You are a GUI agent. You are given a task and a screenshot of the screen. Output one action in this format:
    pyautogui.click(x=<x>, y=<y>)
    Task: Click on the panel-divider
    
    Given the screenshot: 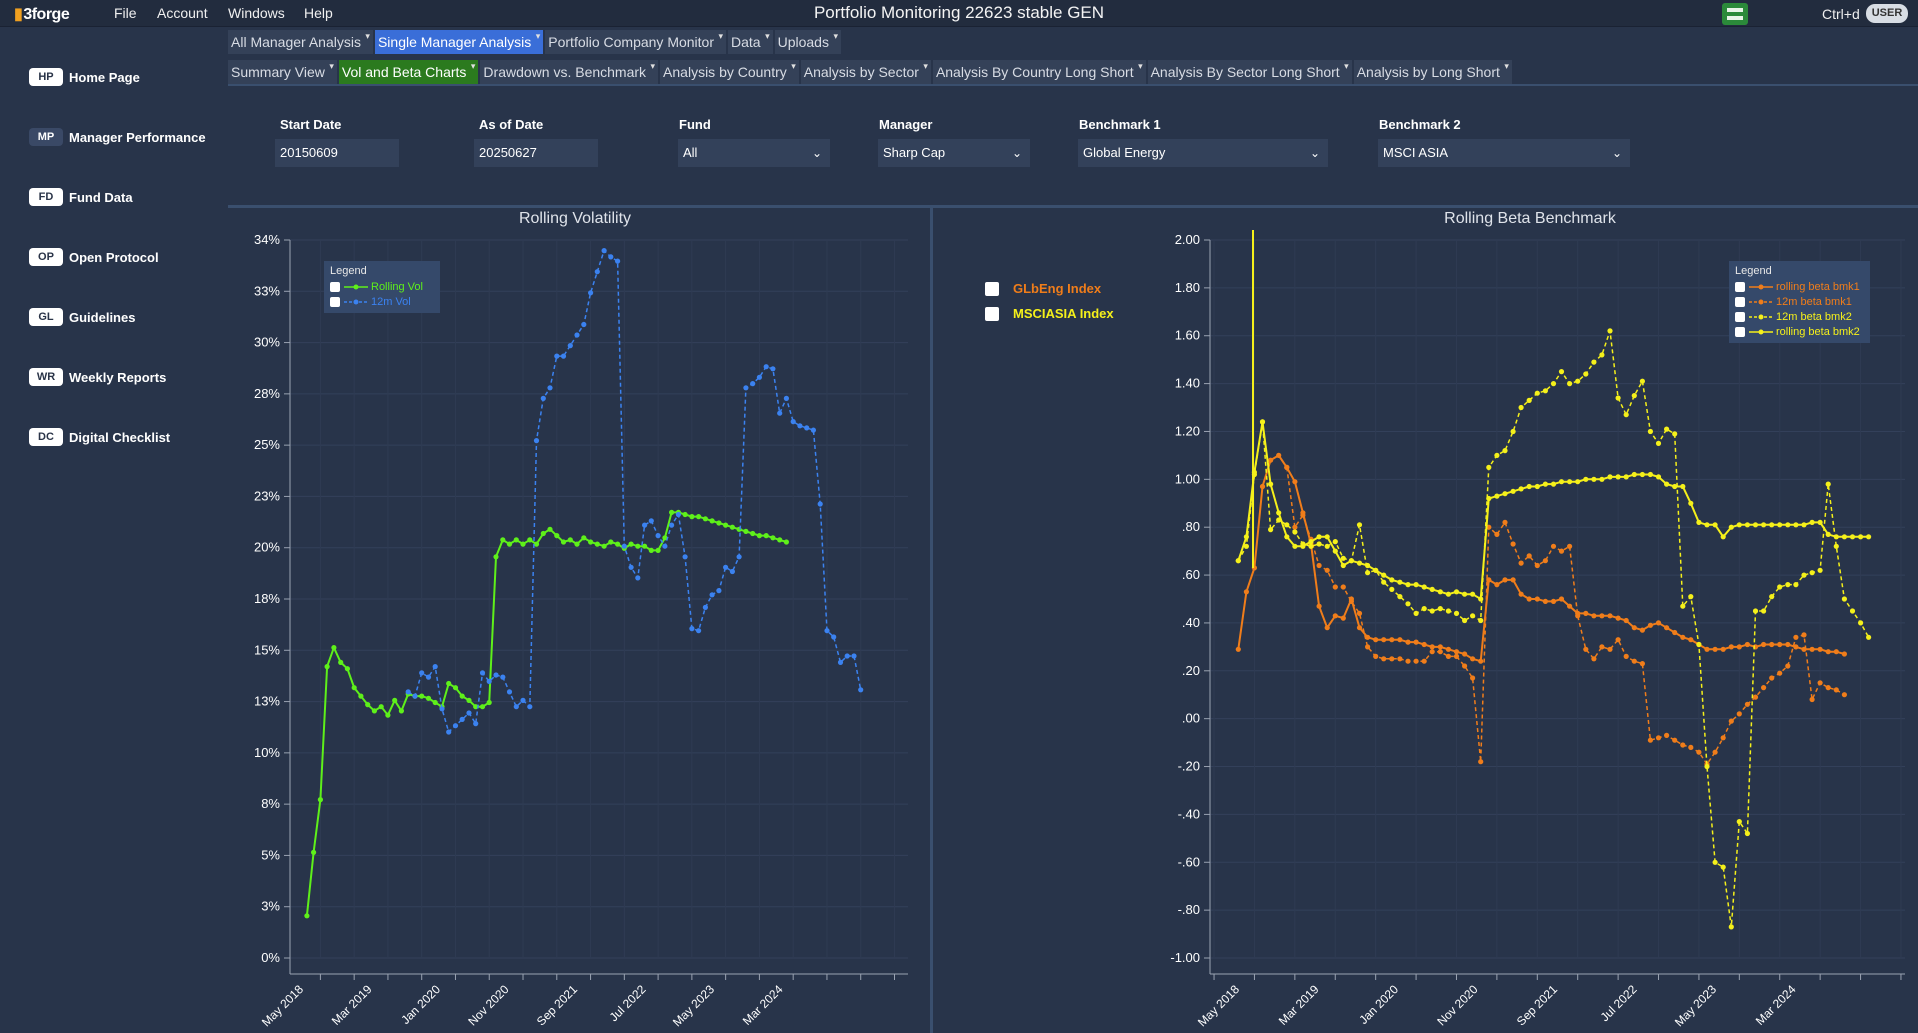 What is the action you would take?
    pyautogui.click(x=931, y=620)
    